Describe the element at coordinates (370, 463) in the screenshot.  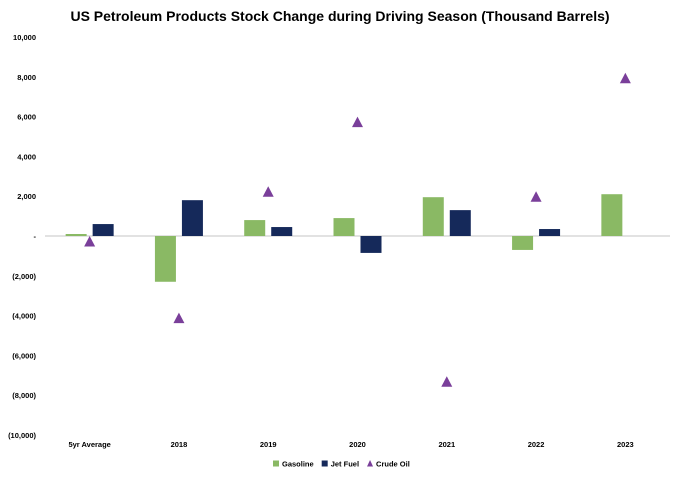
I see `legend-swatch-crude-oil` at that location.